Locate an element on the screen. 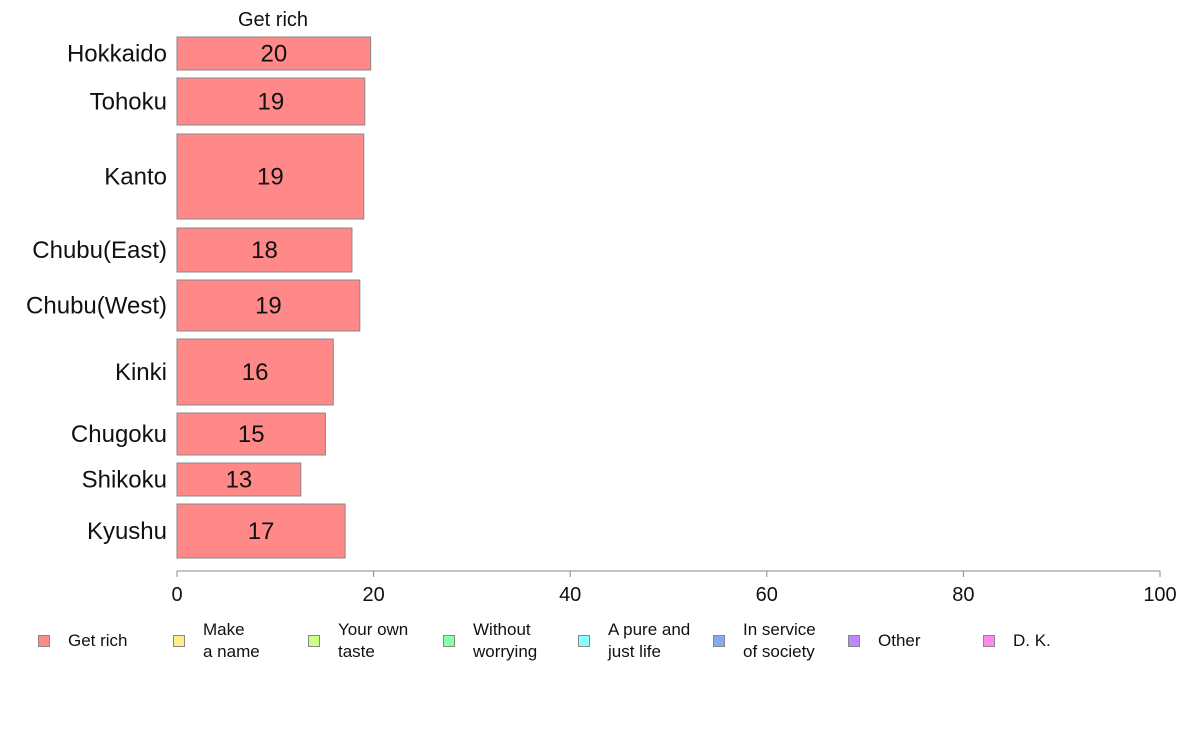 The width and height of the screenshot is (1188, 736). data-label-kyushu: 17 is located at coordinates (261, 531).